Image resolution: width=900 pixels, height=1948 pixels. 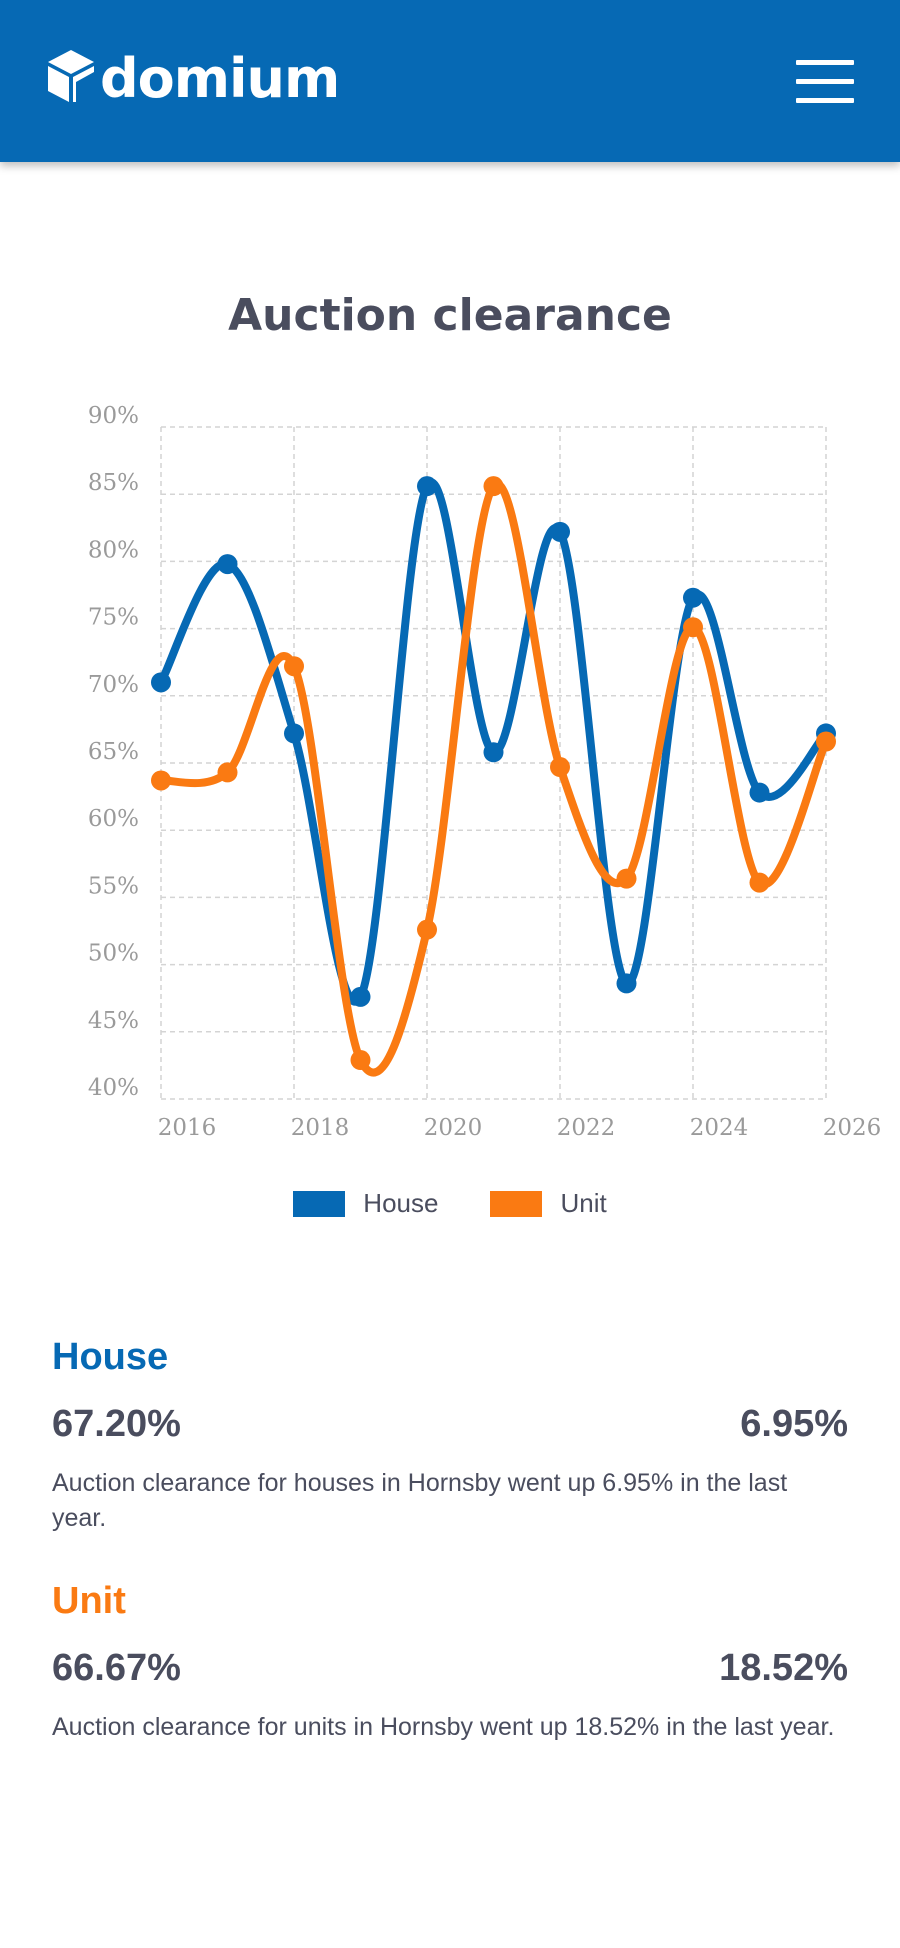 What do you see at coordinates (852, 1127) in the screenshot?
I see `x-tick-label: 2026` at bounding box center [852, 1127].